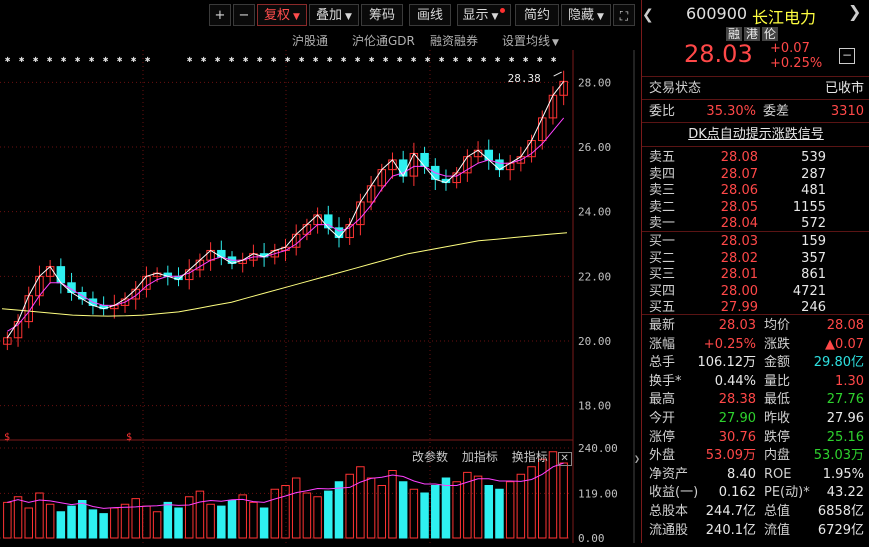  Describe the element at coordinates (755, 492) in the screenshot. I see `stat-row: 收益(一) 0.162 PE(动)* 43.22` at that location.